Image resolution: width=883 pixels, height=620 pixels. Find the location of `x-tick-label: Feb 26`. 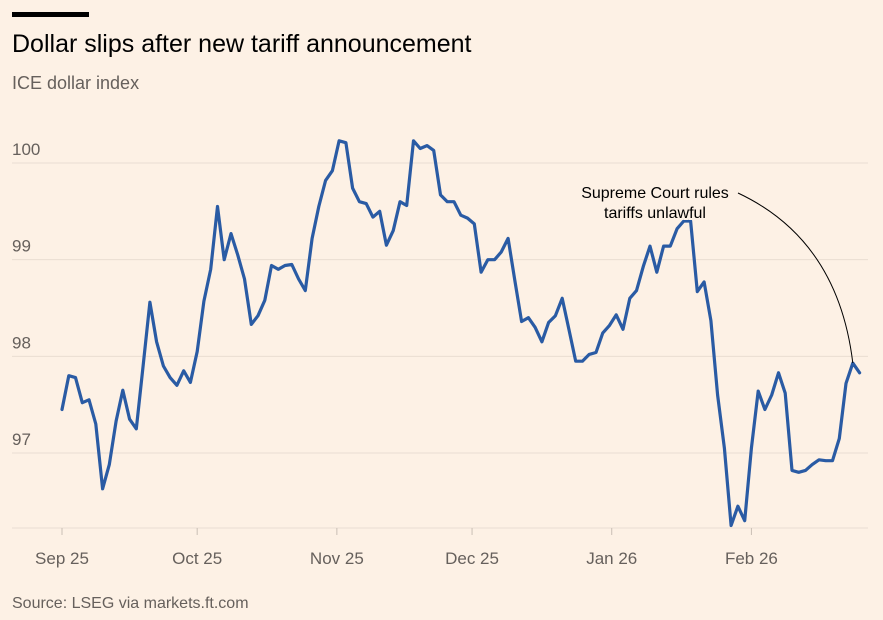

x-tick-label: Feb 26 is located at coordinates (751, 558).